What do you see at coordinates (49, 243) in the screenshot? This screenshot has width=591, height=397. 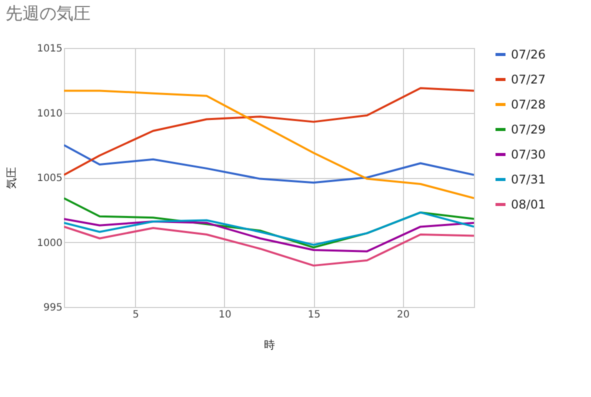 I see `y-tick-label: 1000` at bounding box center [49, 243].